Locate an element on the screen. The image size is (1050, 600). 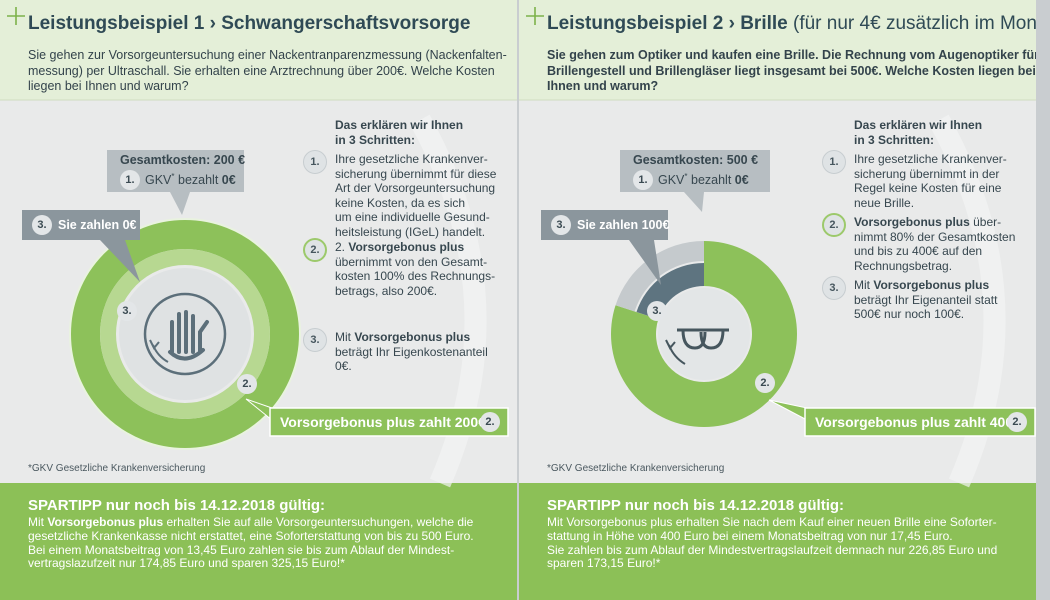
hand-icon is located at coordinates (188, 335).